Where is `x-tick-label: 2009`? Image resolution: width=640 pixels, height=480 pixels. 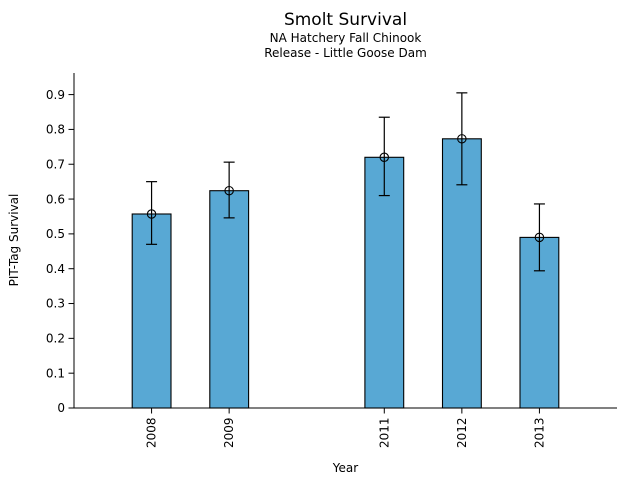
x-tick-label: 2009 is located at coordinates (229, 433).